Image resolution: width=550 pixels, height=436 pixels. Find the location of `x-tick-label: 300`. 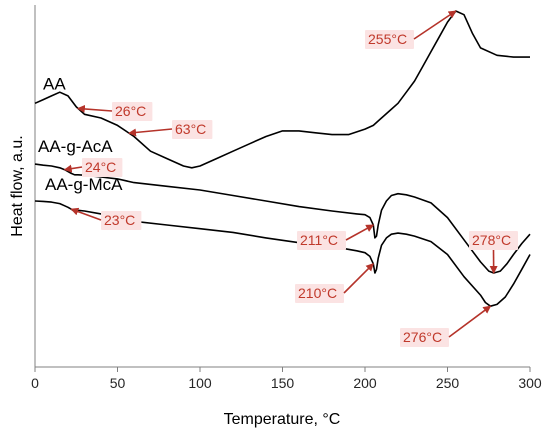

x-tick-label: 300 is located at coordinates (530, 383).